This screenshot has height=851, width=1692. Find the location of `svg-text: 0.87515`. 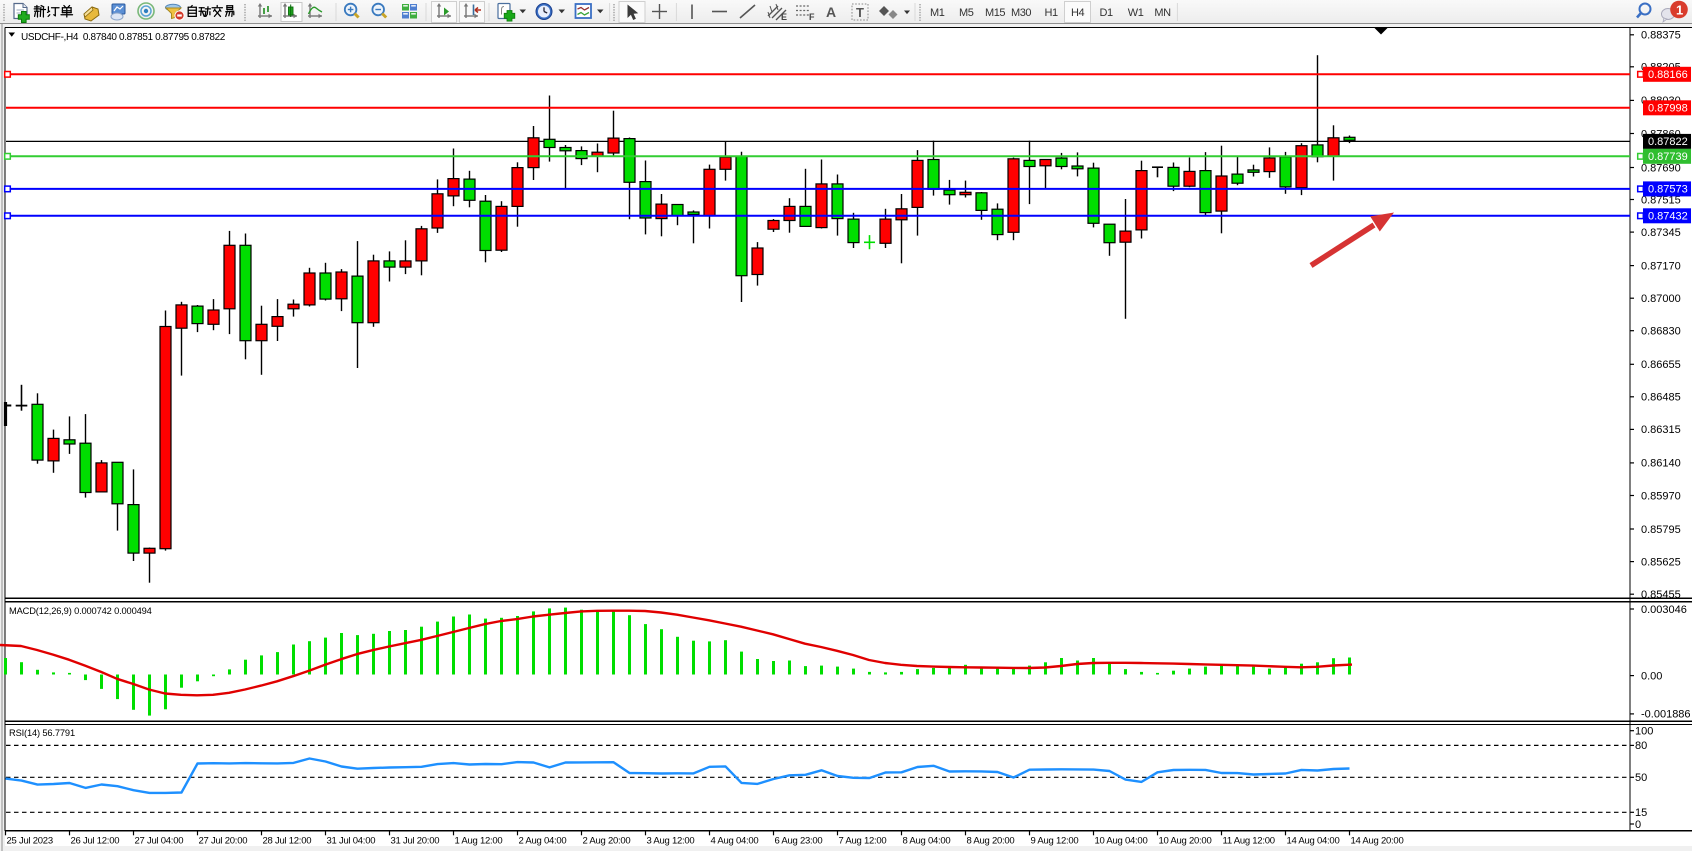

svg-text: 0.87515 is located at coordinates (1661, 200).